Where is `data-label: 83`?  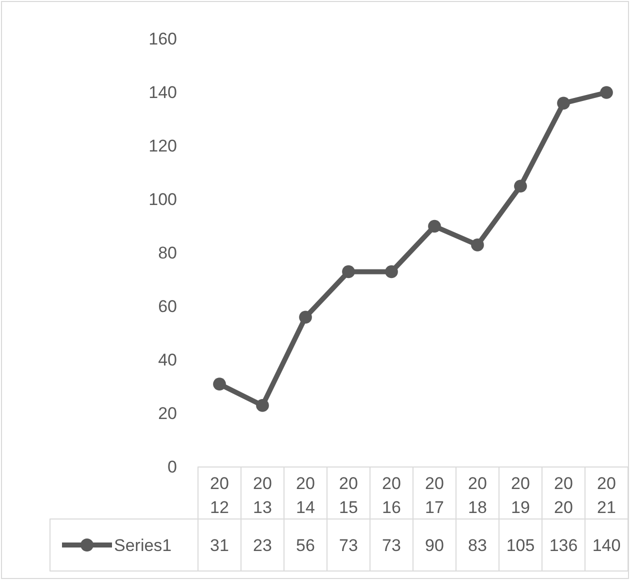
data-label: 83 is located at coordinates (477, 545).